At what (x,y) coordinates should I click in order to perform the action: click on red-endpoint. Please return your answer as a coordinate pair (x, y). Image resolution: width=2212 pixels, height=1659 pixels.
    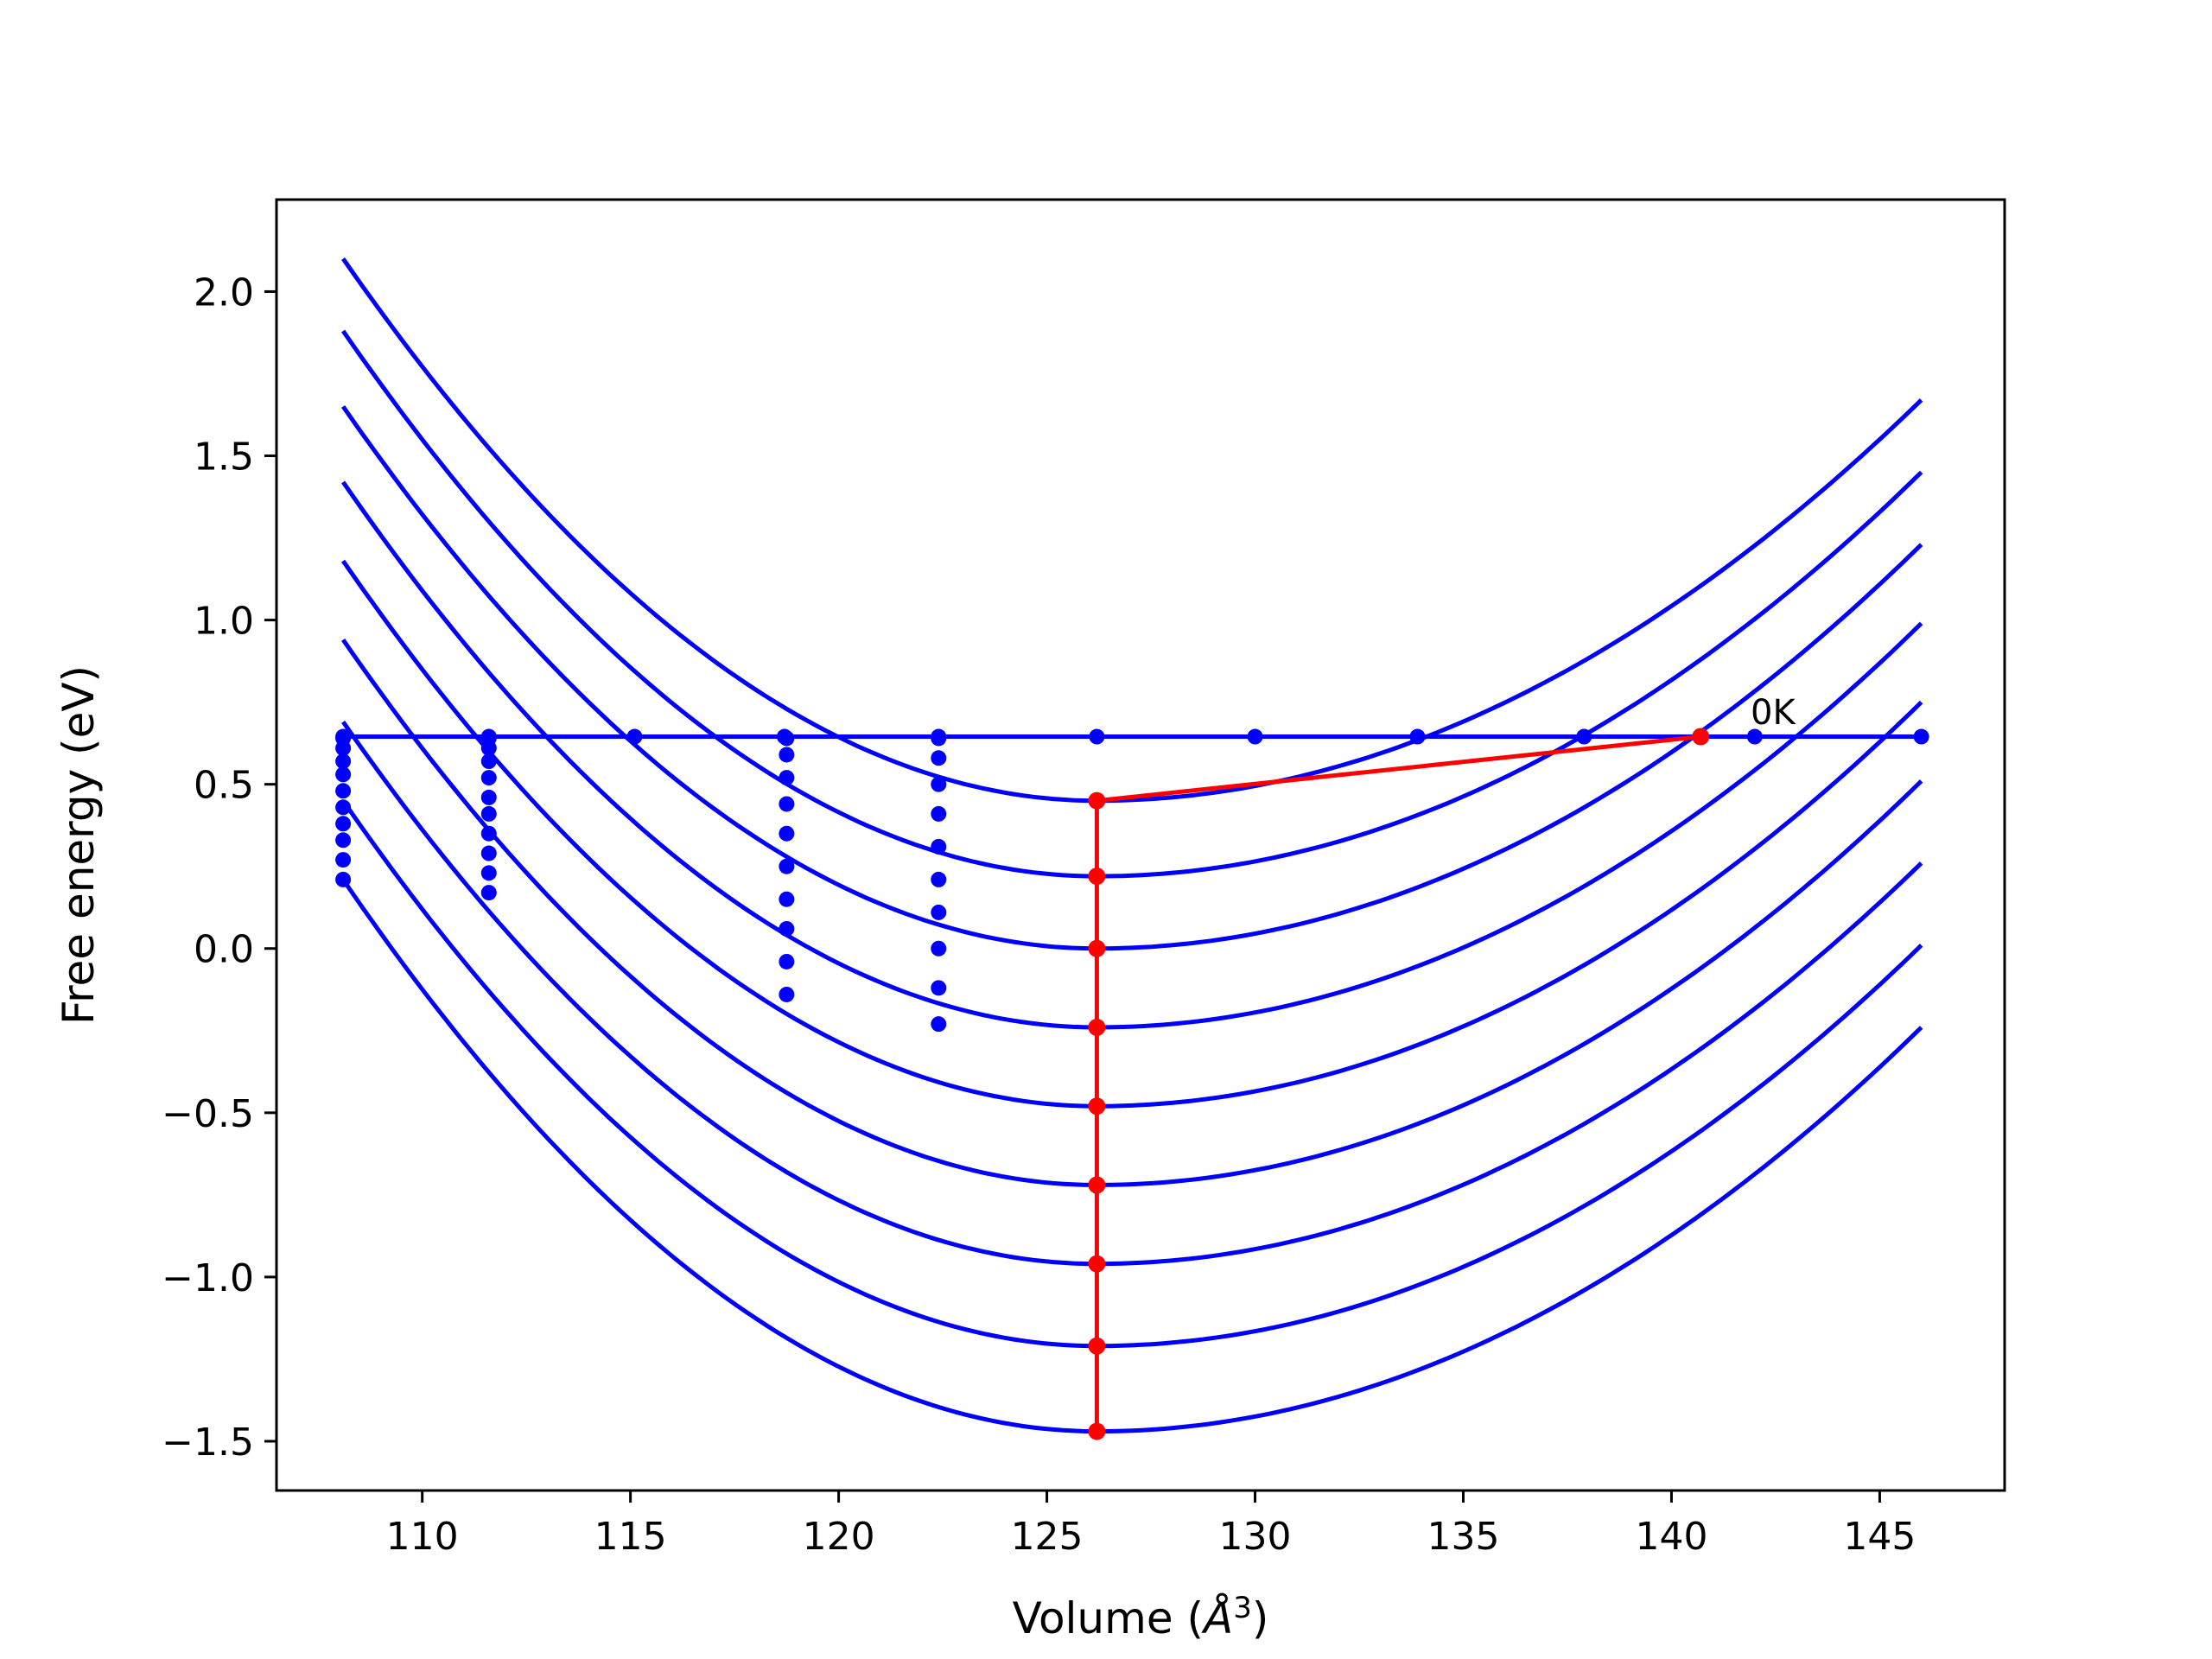
    Looking at the image, I should click on (1701, 737).